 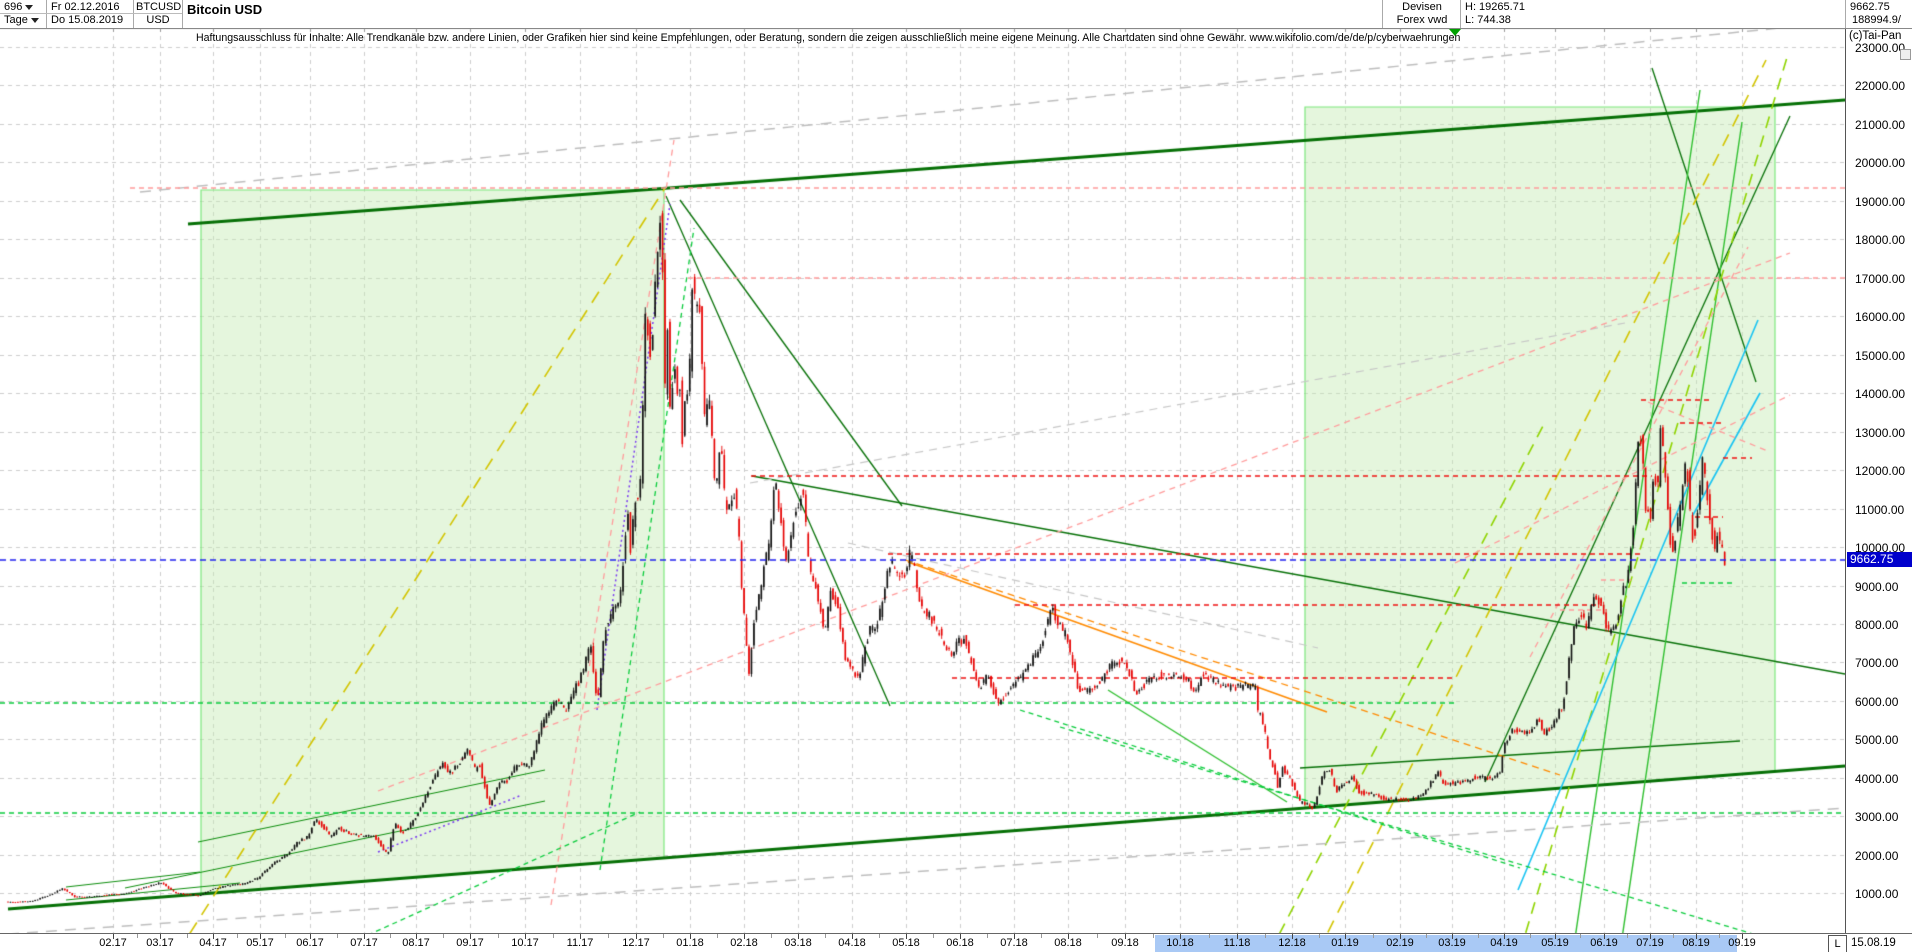 What do you see at coordinates (1495, 7) in the screenshot?
I see `high-value: H: 19265.71` at bounding box center [1495, 7].